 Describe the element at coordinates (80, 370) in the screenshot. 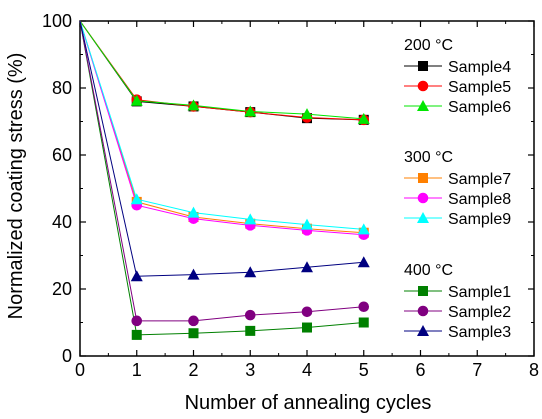

I see `x-tick-label: 0` at that location.